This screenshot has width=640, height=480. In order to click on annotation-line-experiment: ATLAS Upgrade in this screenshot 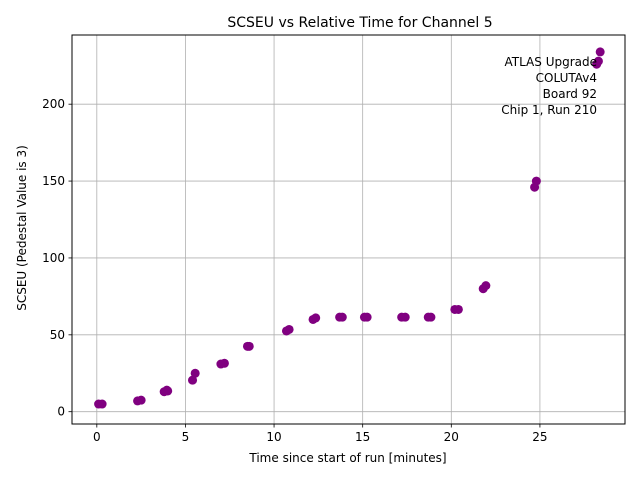, I will do `click(550, 62)`.